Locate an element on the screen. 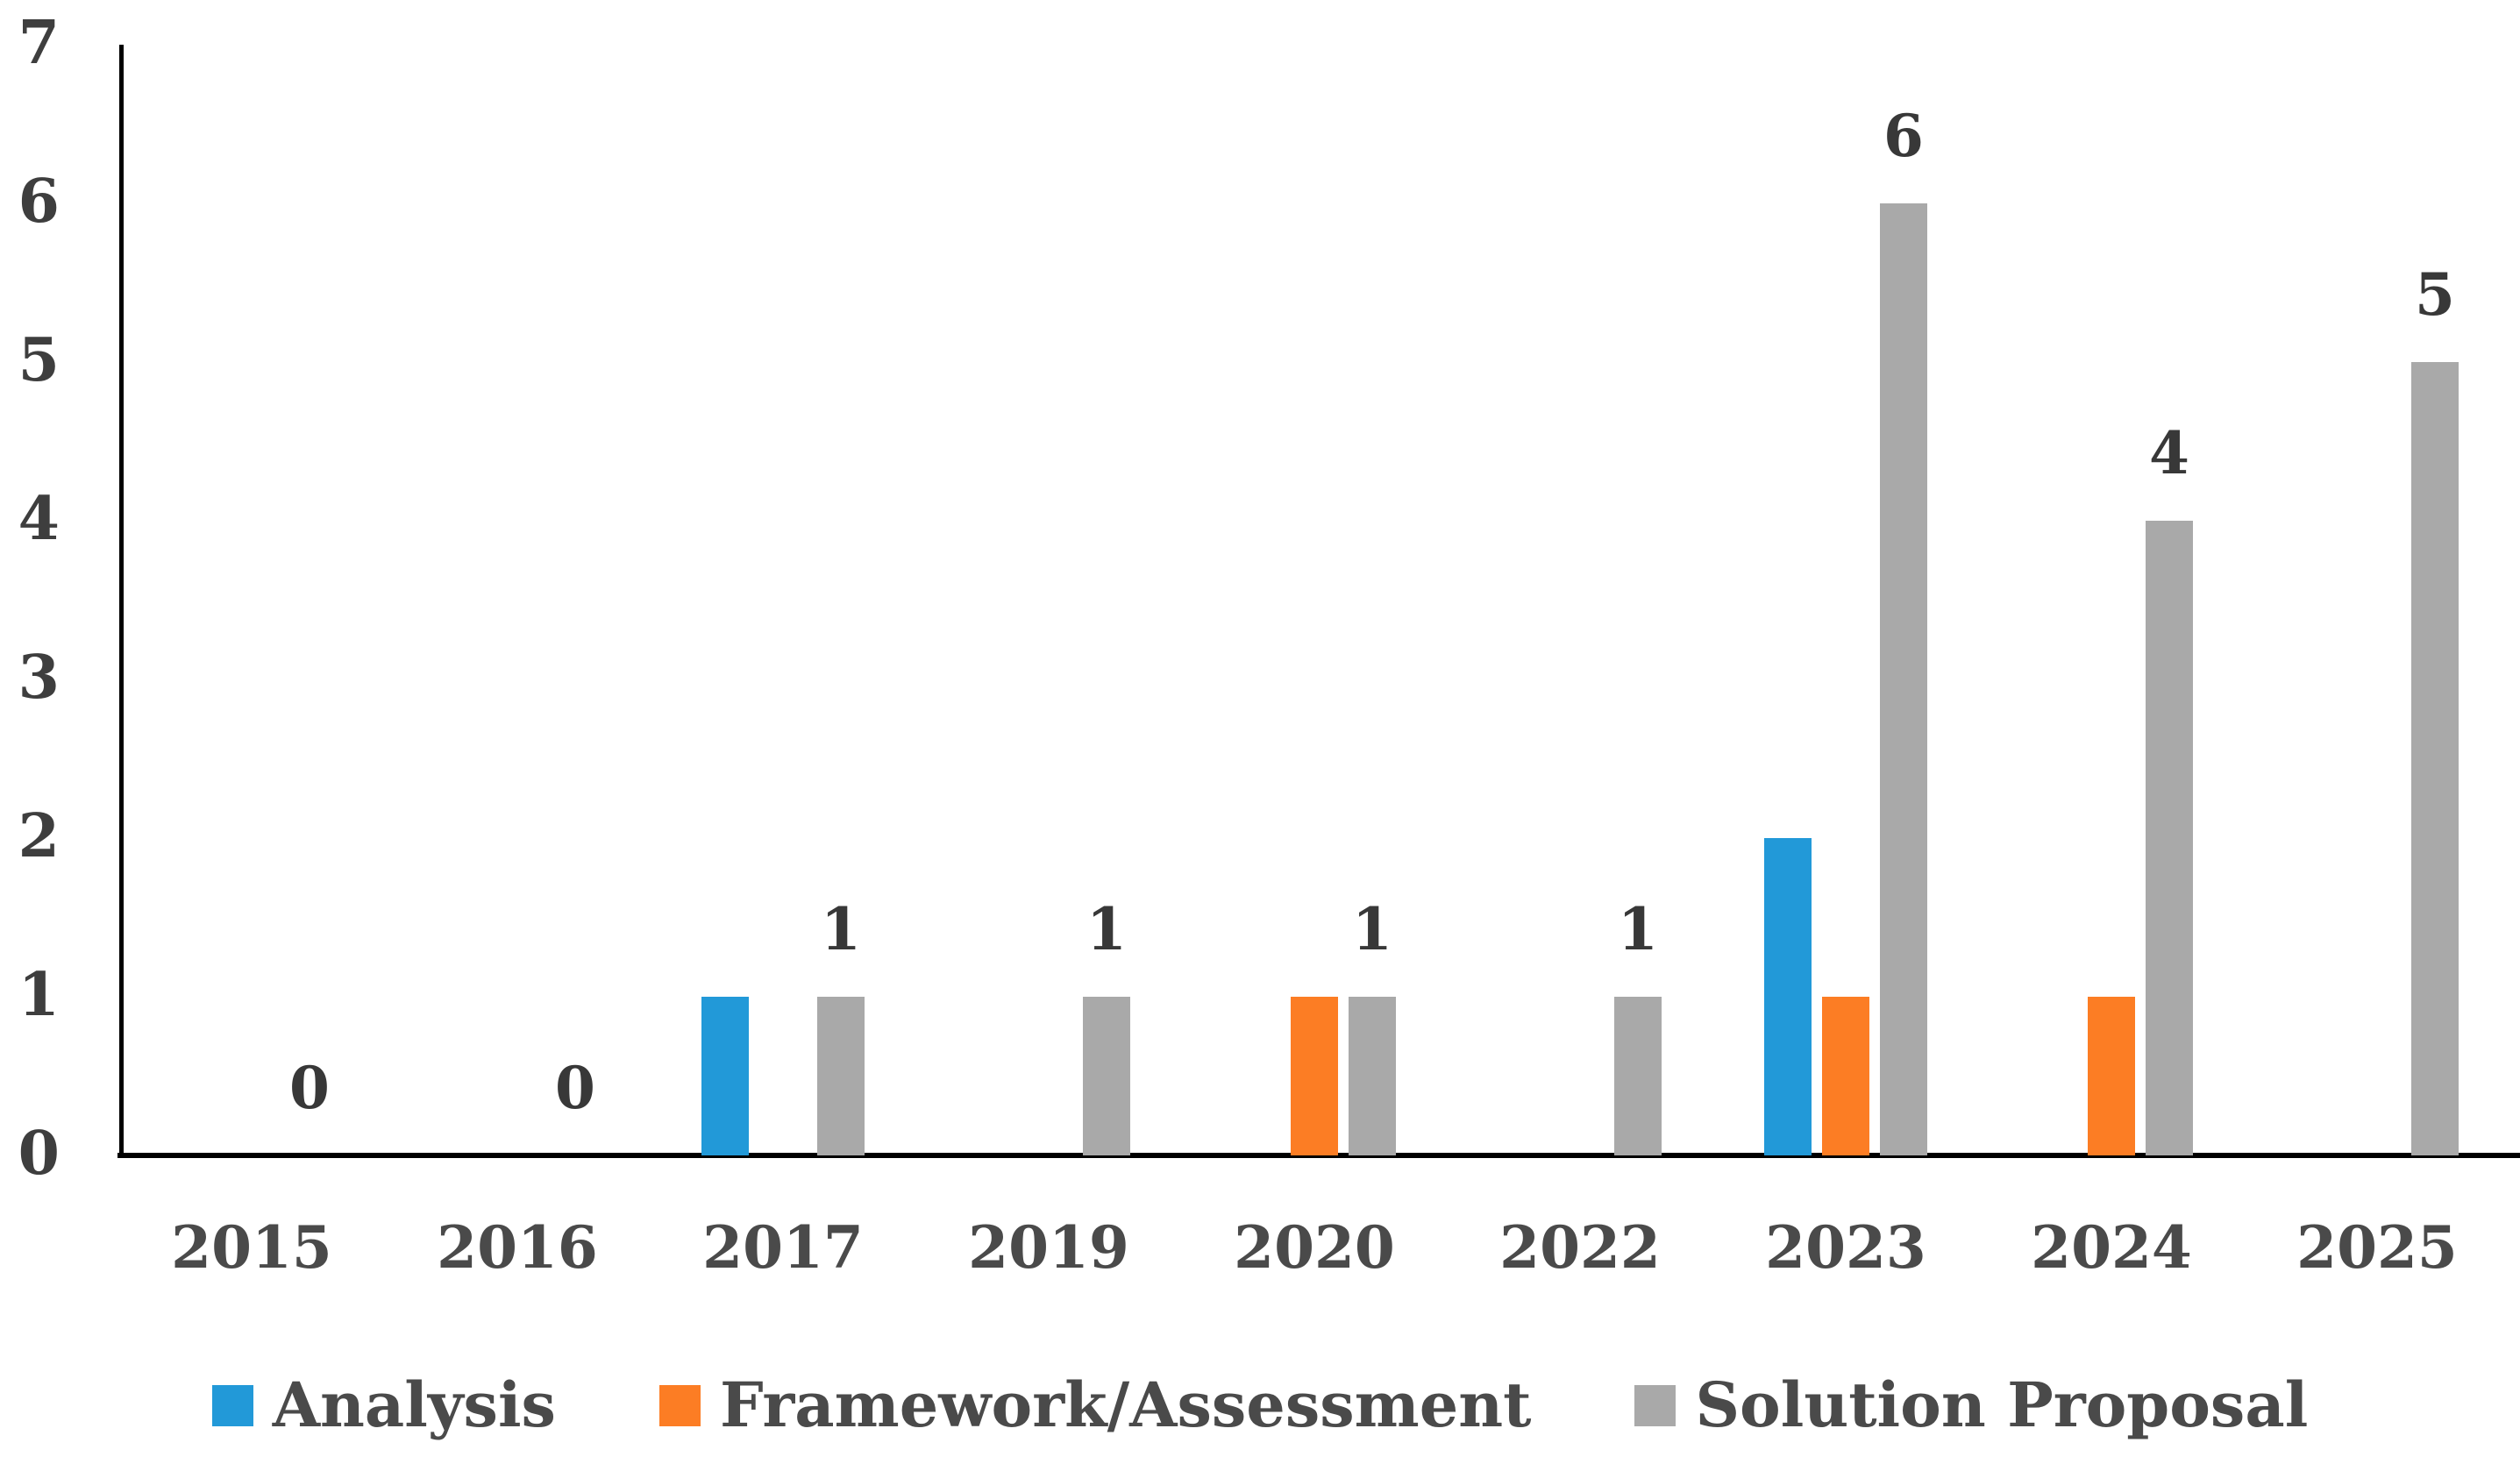  legend-item-analysis: Analysis is located at coordinates (383, 1404).